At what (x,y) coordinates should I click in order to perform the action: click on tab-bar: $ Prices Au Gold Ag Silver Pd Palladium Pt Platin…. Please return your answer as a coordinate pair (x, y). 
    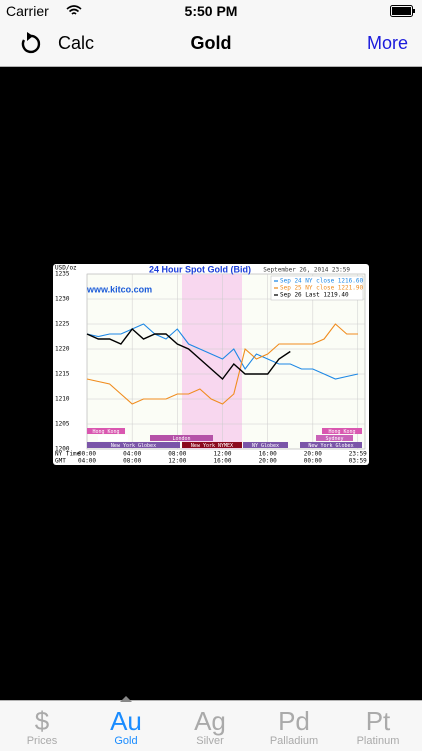
    Looking at the image, I should click on (211, 723).